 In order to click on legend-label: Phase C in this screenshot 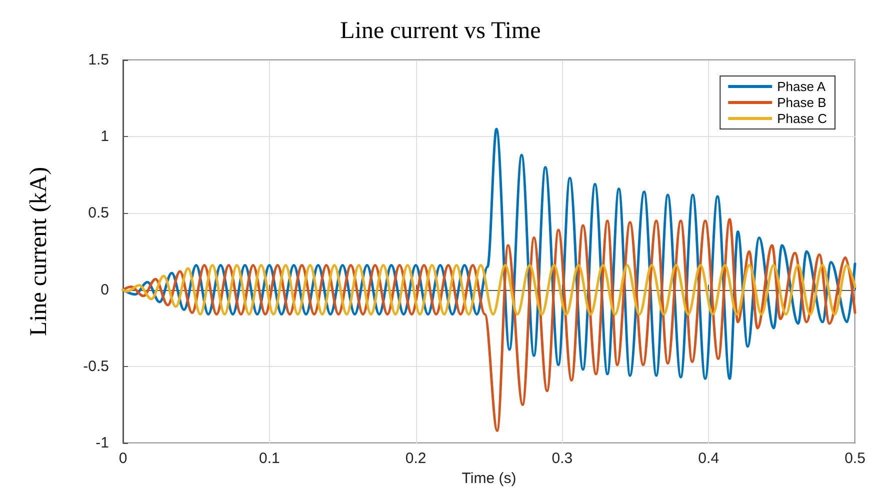, I will do `click(802, 118)`.